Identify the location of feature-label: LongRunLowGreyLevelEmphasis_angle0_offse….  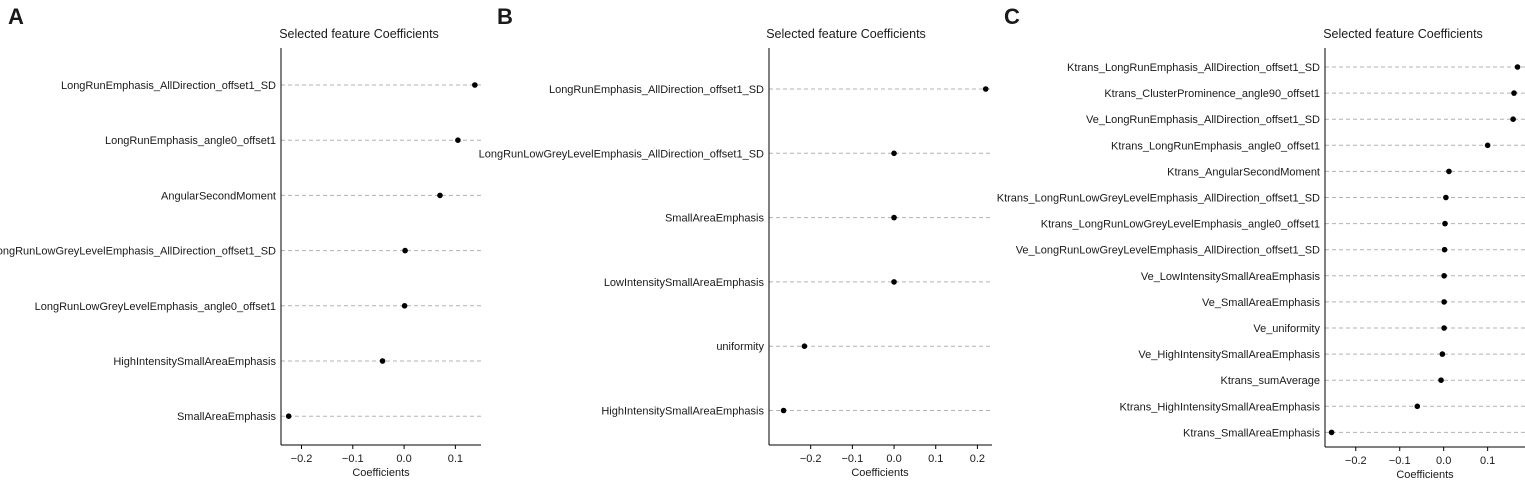
(155, 307).